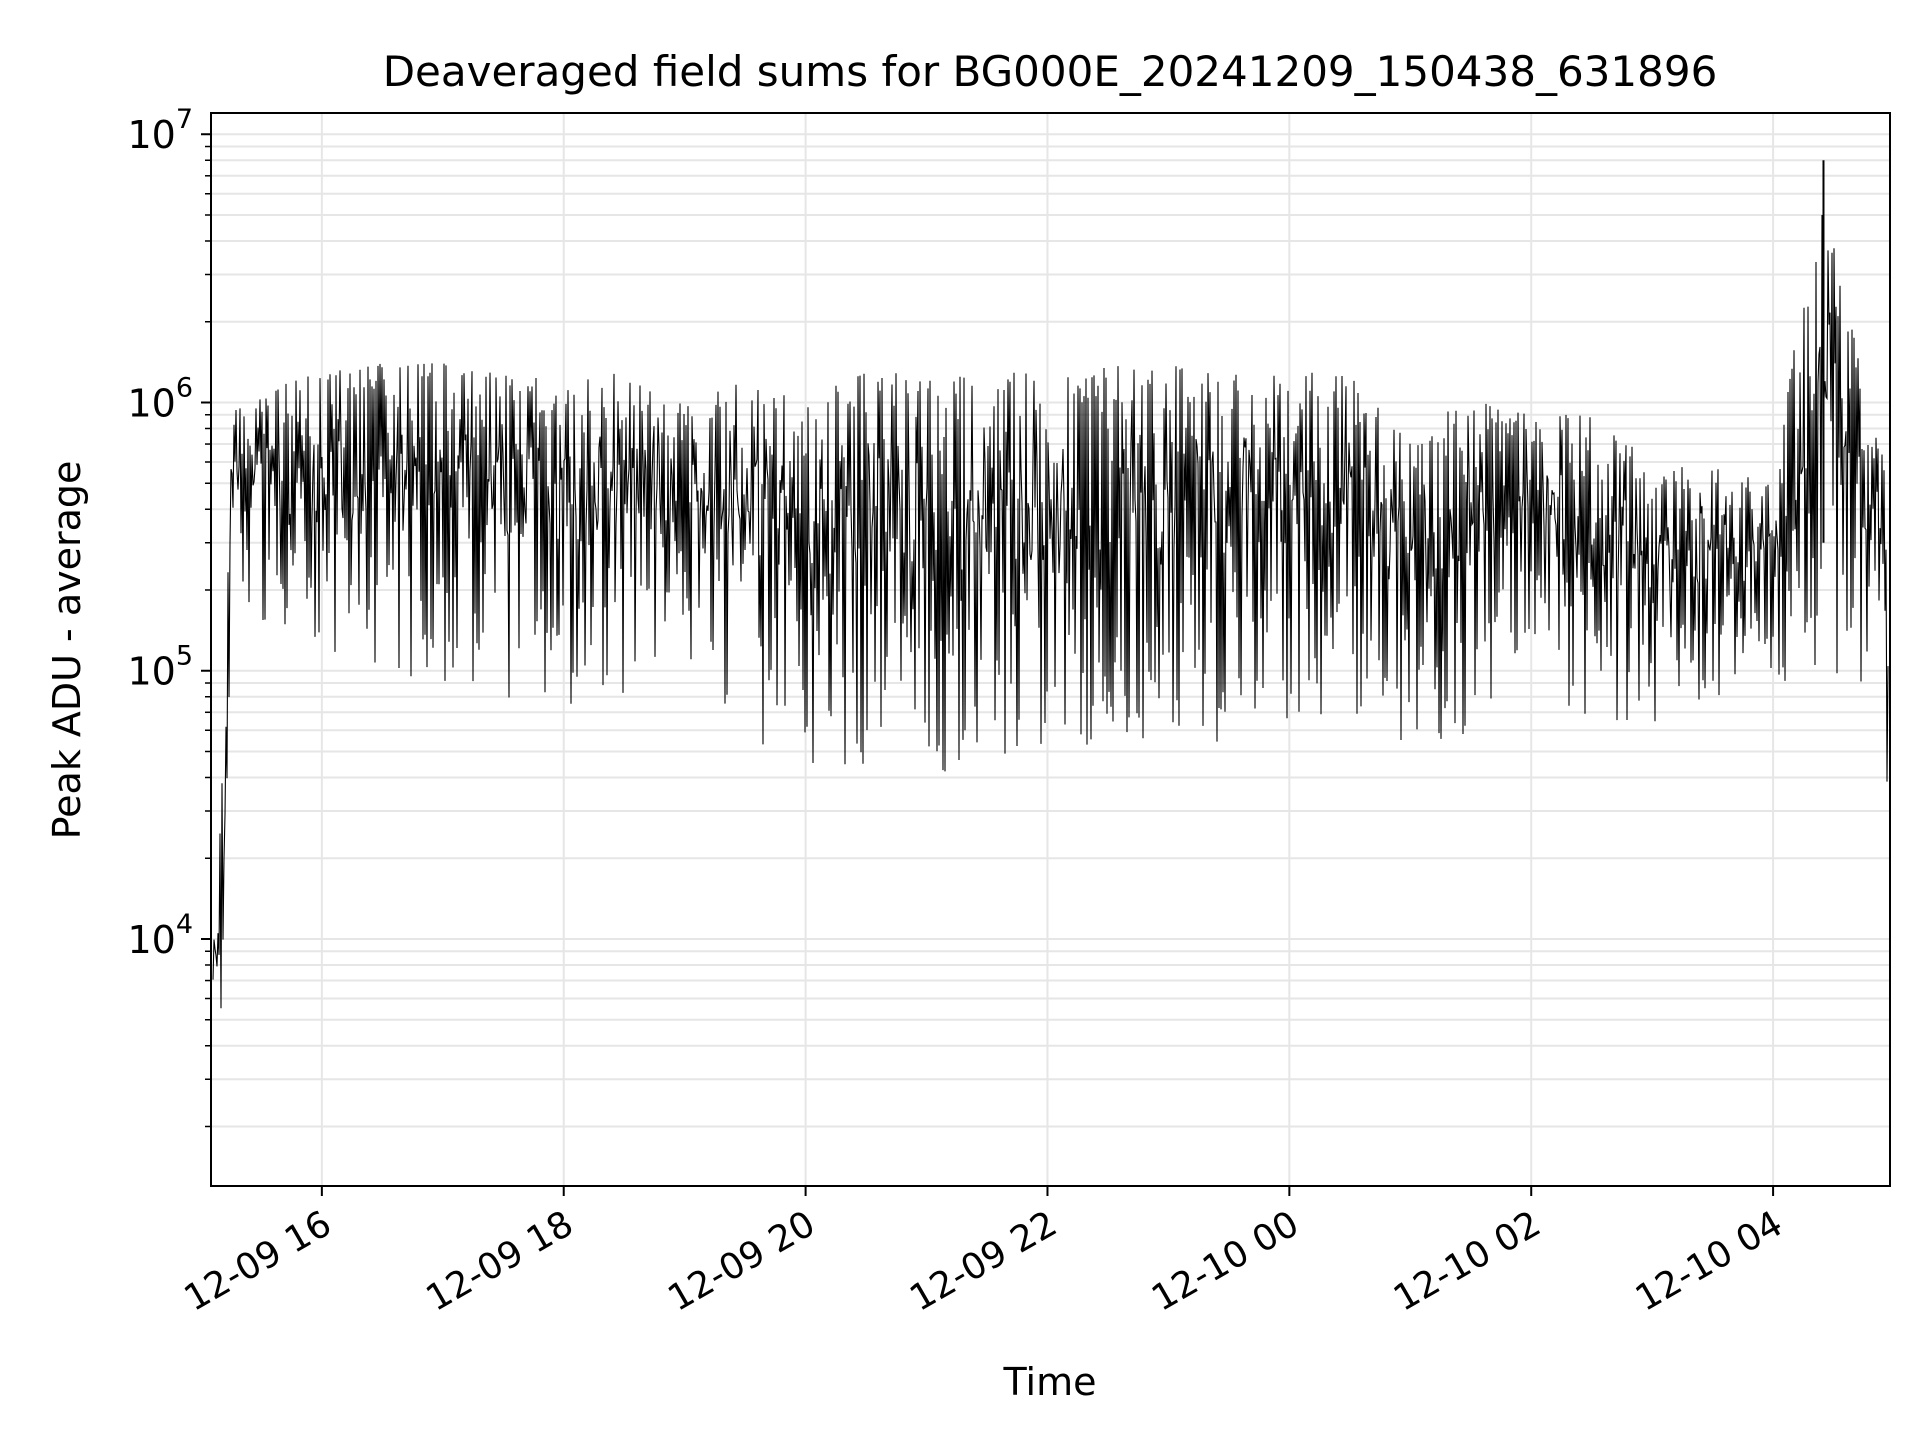  Describe the element at coordinates (160, 130) in the screenshot. I see `y-tick-label: 10⁷` at that location.